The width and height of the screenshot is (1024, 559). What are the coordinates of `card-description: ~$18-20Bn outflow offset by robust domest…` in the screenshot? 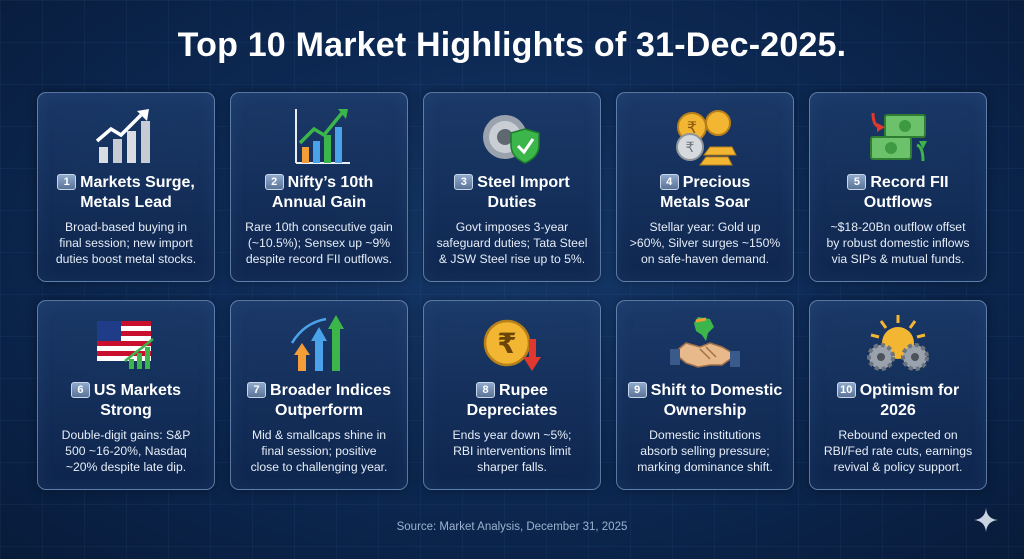 It's located at (898, 243).